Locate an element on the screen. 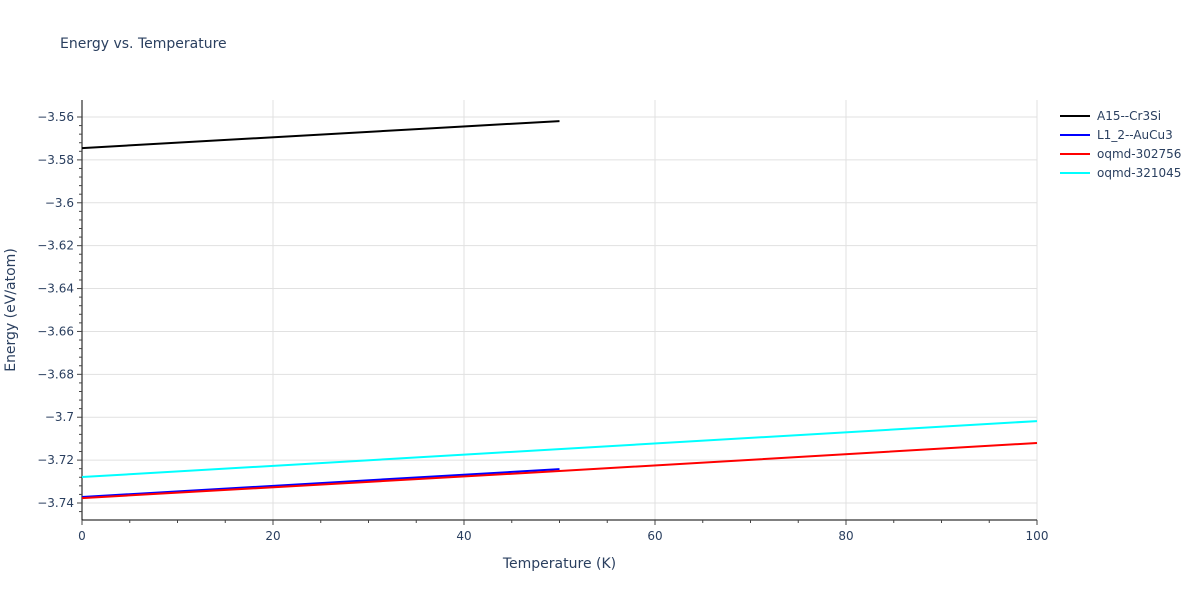 The width and height of the screenshot is (1200, 600). x-tick-label: 80 is located at coordinates (845, 536).